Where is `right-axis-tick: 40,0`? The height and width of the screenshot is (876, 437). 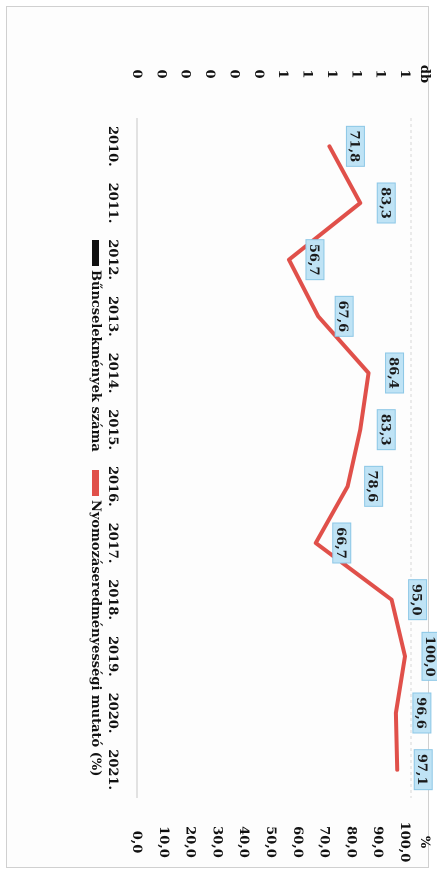 right-axis-tick: 40,0 is located at coordinates (243, 842).